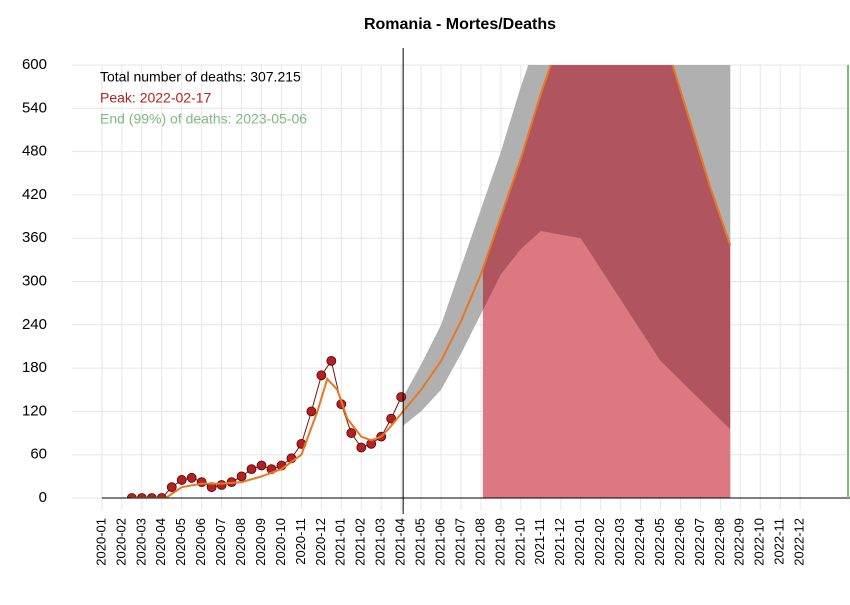 The image size is (850, 605). Describe the element at coordinates (266, 428) in the screenshot. I see `observed-line` at that location.